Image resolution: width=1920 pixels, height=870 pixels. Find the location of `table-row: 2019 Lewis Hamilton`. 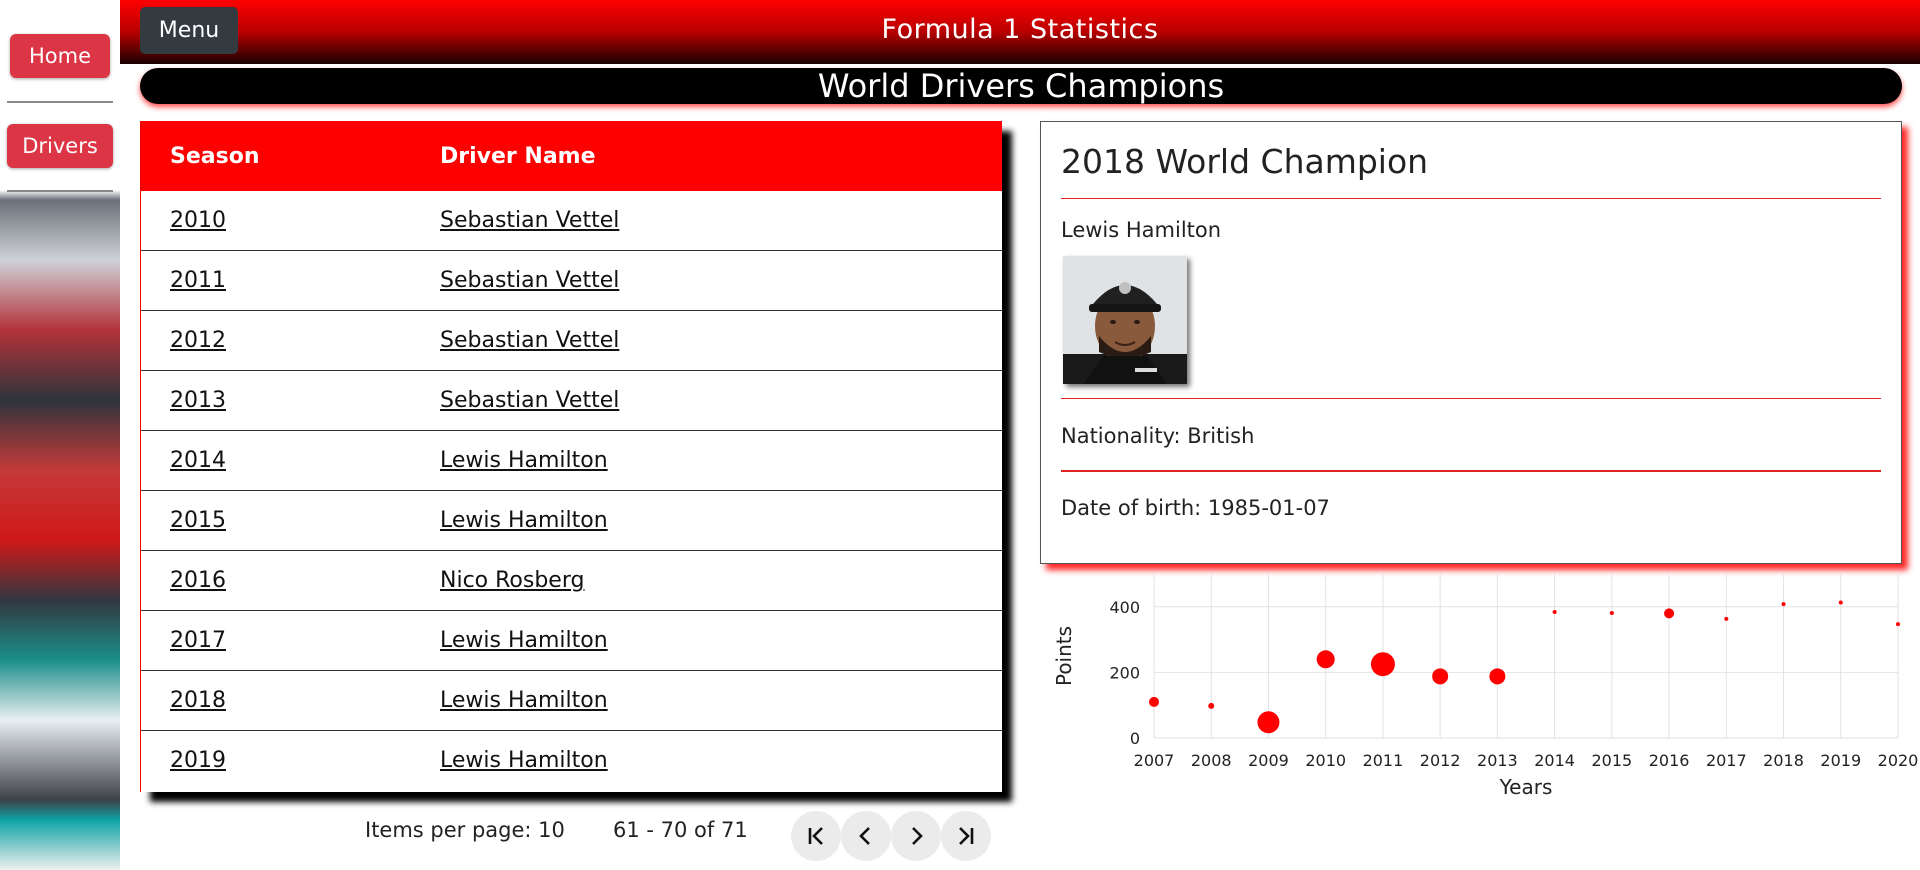

table-row: 2019 Lewis Hamilton is located at coordinates (571, 761).